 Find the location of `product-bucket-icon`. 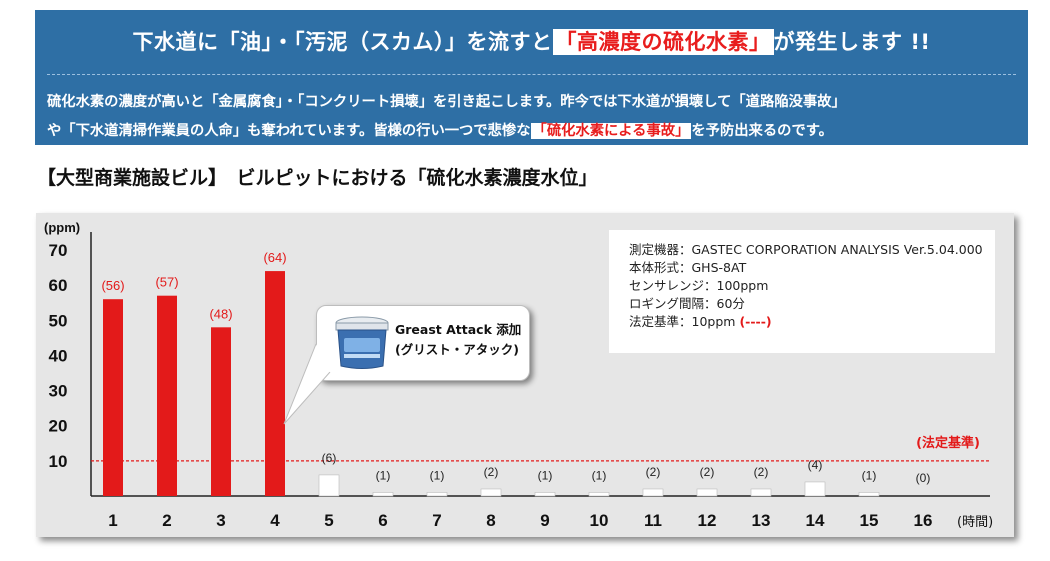

product-bucket-icon is located at coordinates (362, 342).